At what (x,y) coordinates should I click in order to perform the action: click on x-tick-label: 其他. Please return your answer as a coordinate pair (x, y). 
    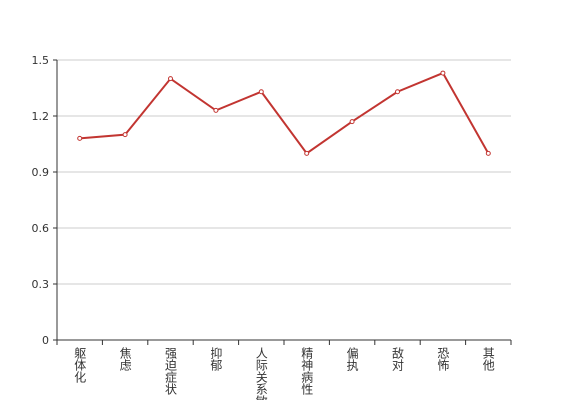
    Looking at the image, I should click on (488, 359).